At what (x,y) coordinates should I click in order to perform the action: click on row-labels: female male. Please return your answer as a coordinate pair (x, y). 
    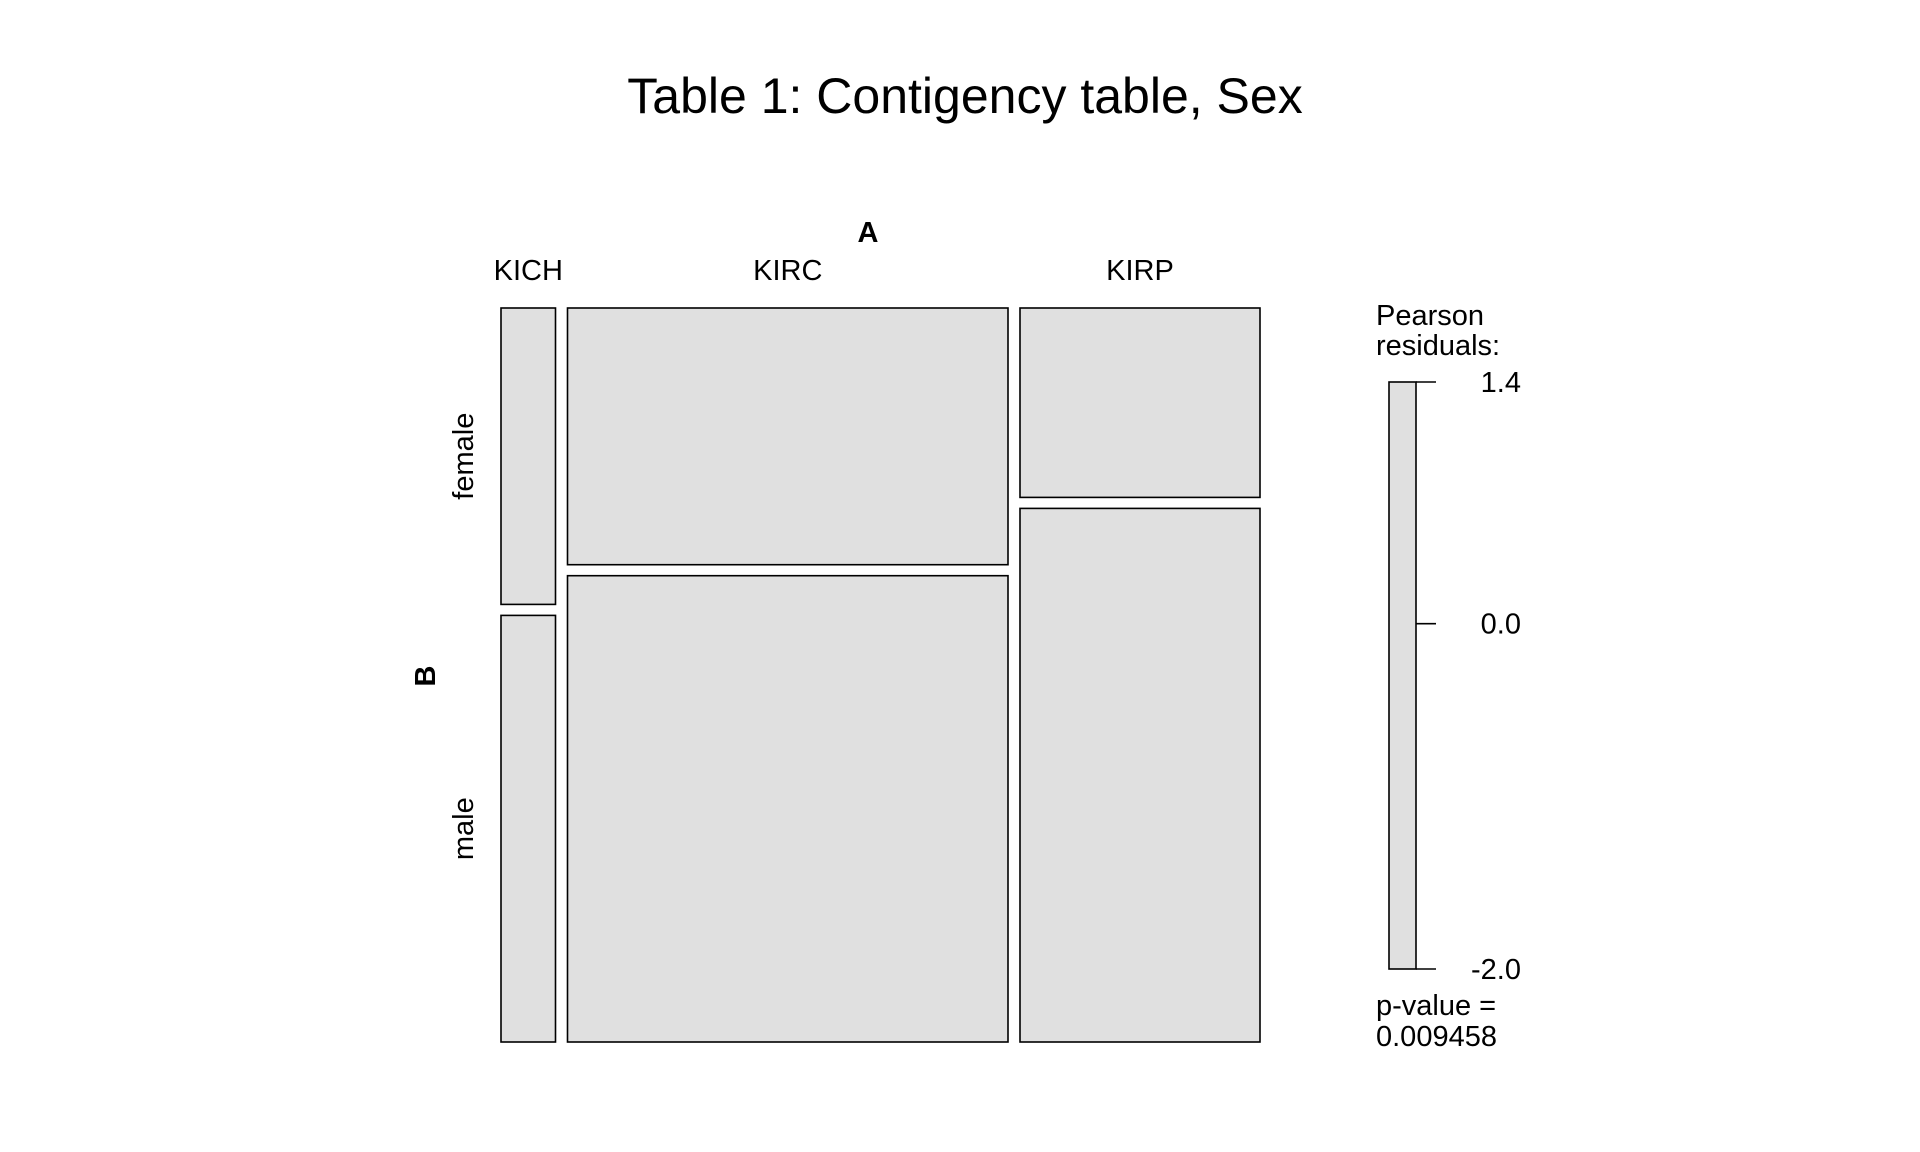
    Looking at the image, I should click on (464, 636).